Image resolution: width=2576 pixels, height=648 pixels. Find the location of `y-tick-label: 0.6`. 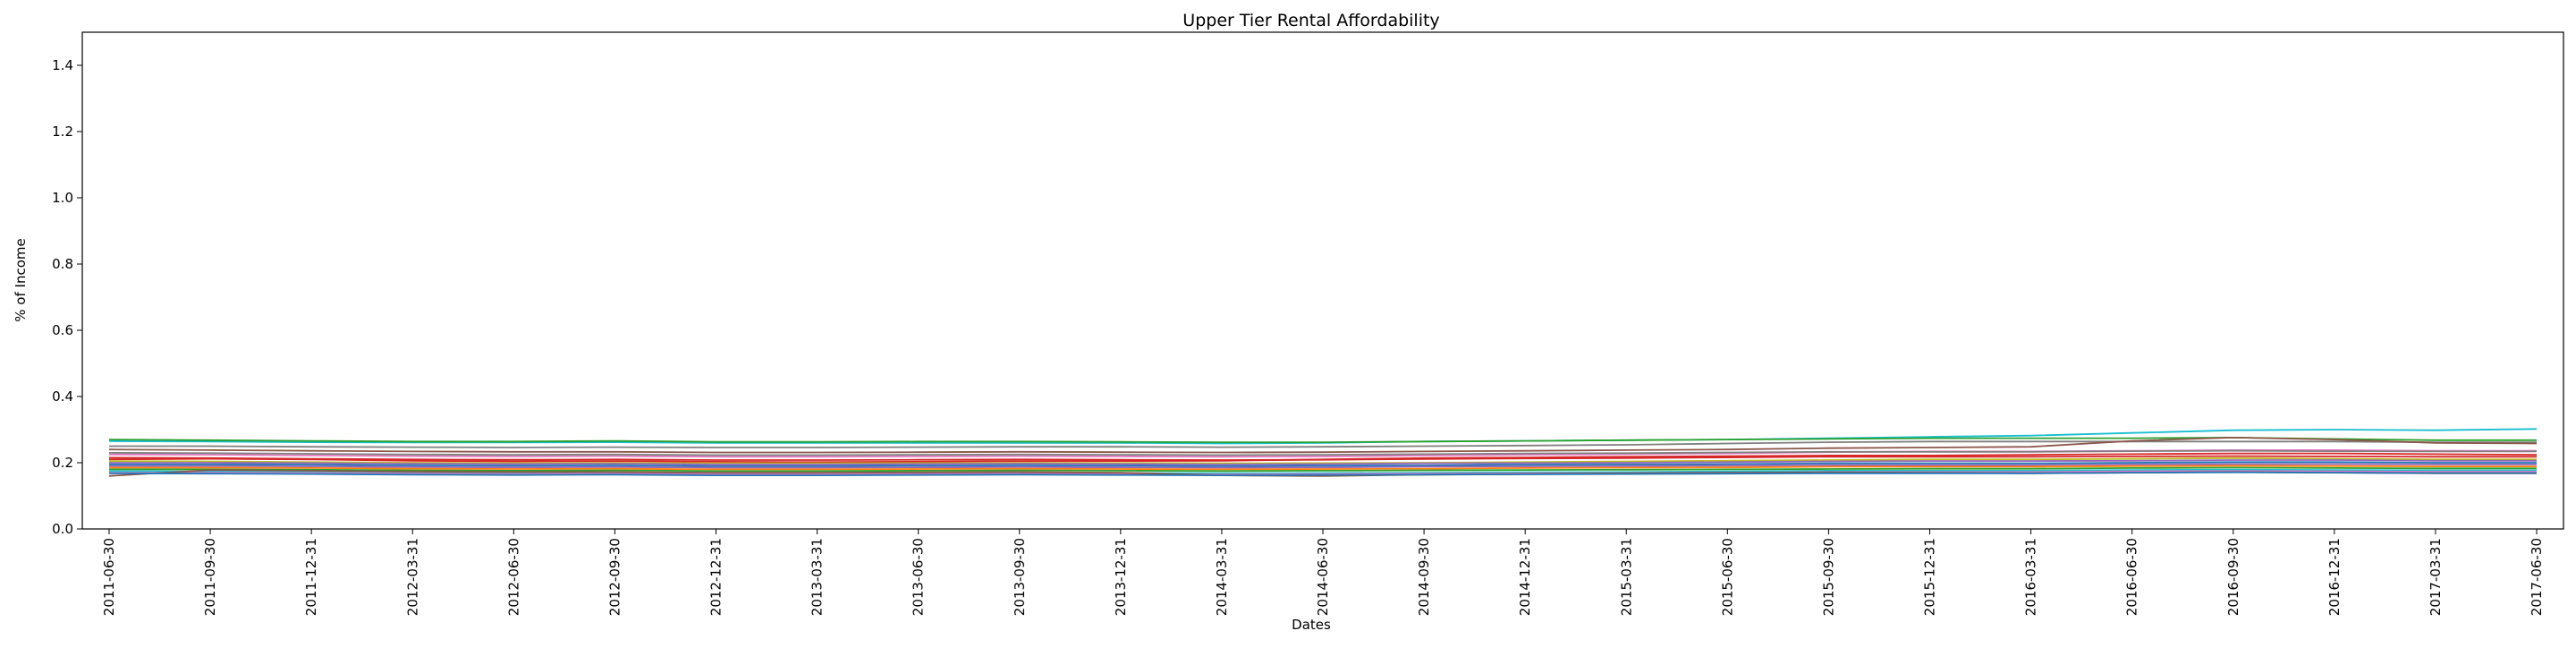

y-tick-label: 0.6 is located at coordinates (62, 330).